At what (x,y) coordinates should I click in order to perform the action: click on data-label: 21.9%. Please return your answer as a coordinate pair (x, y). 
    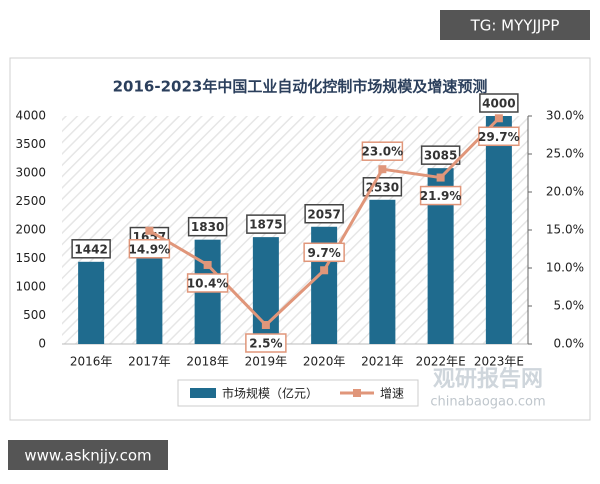
    Looking at the image, I should click on (441, 196).